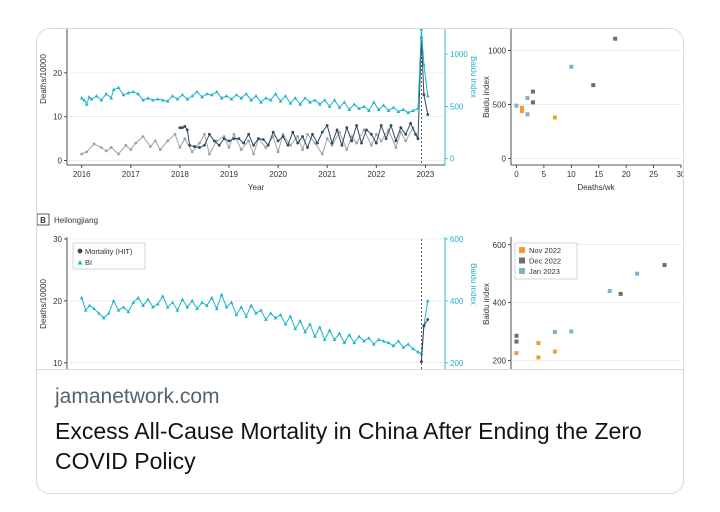 The image size is (720, 512). I want to click on x-tick-label: 2020, so click(278, 174).